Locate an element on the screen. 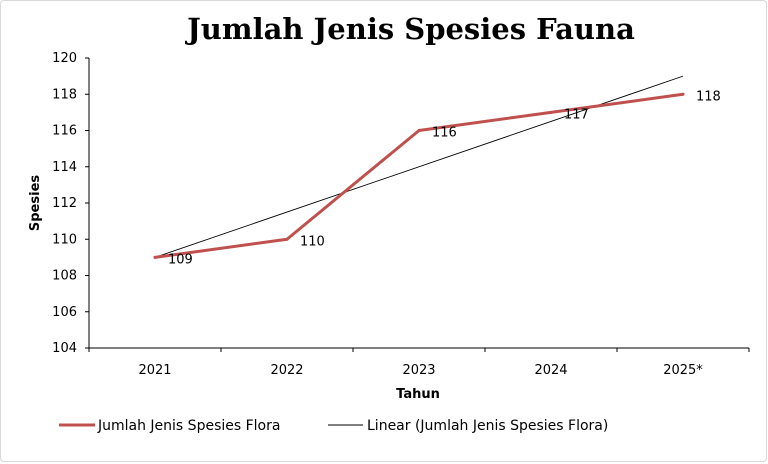 This screenshot has width=768, height=464. data-label: 118 is located at coordinates (708, 96).